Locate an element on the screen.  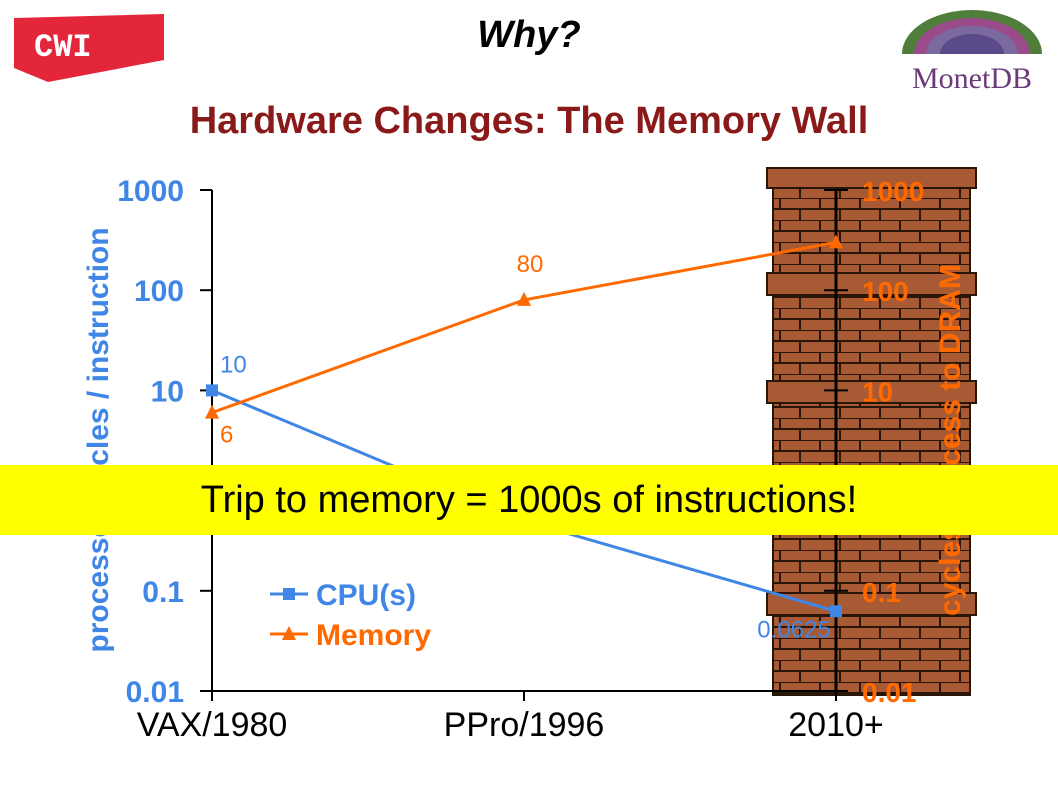
y-tick-label-right: 0.1 is located at coordinates (881, 592).